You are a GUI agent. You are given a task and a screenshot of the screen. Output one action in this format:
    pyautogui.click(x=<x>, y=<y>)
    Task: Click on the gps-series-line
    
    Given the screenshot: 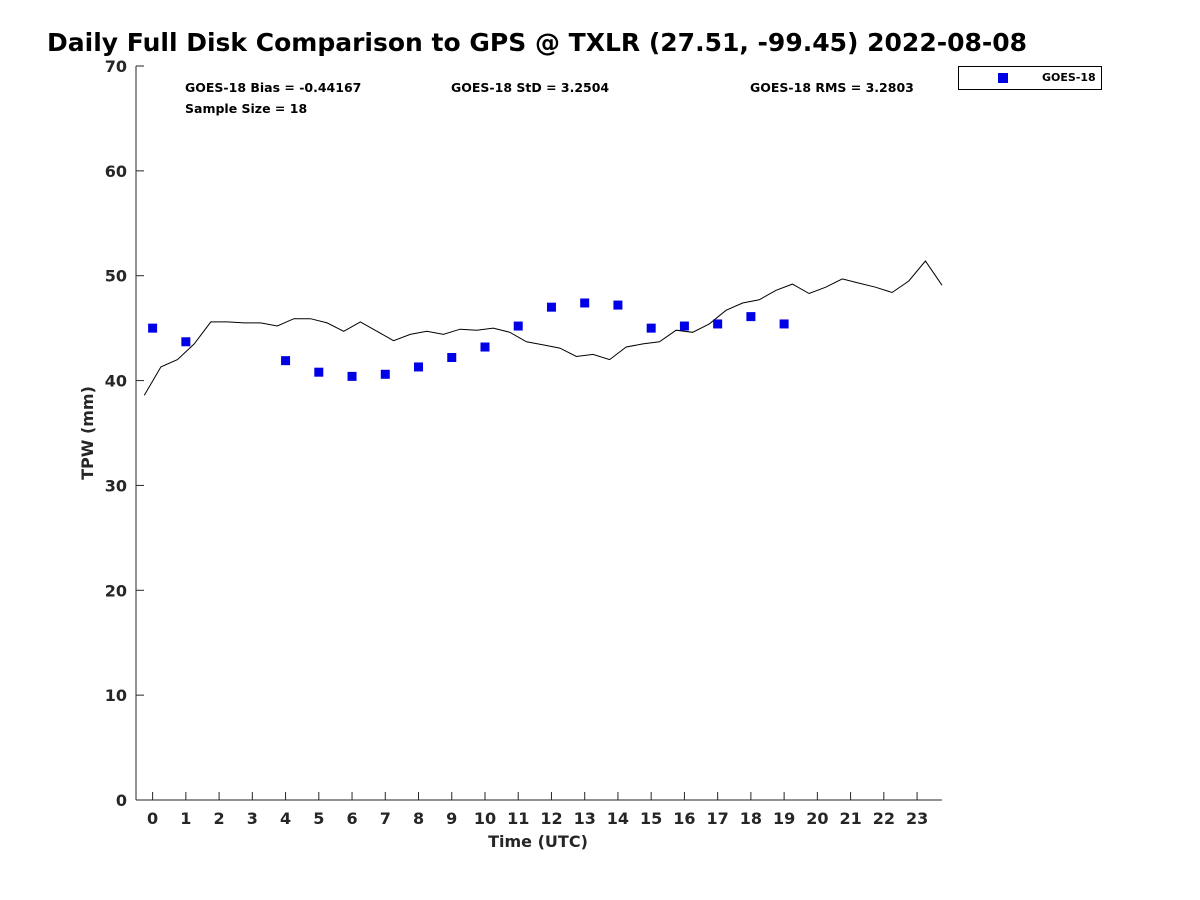 What is the action you would take?
    pyautogui.click(x=543, y=328)
    